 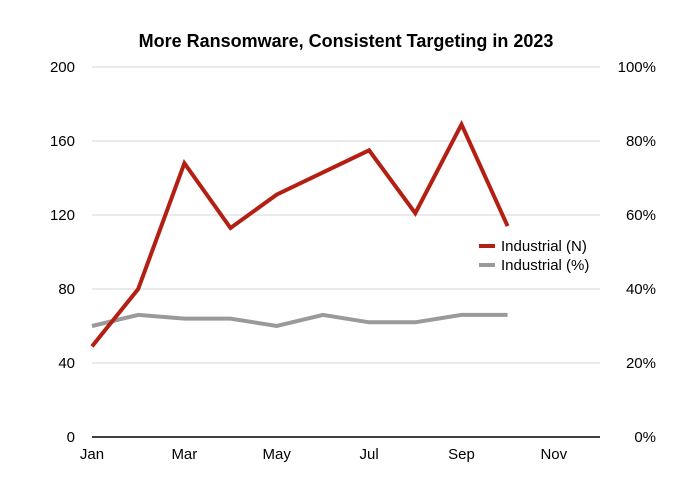 I want to click on left-y-tick-label: 200, so click(x=62, y=67).